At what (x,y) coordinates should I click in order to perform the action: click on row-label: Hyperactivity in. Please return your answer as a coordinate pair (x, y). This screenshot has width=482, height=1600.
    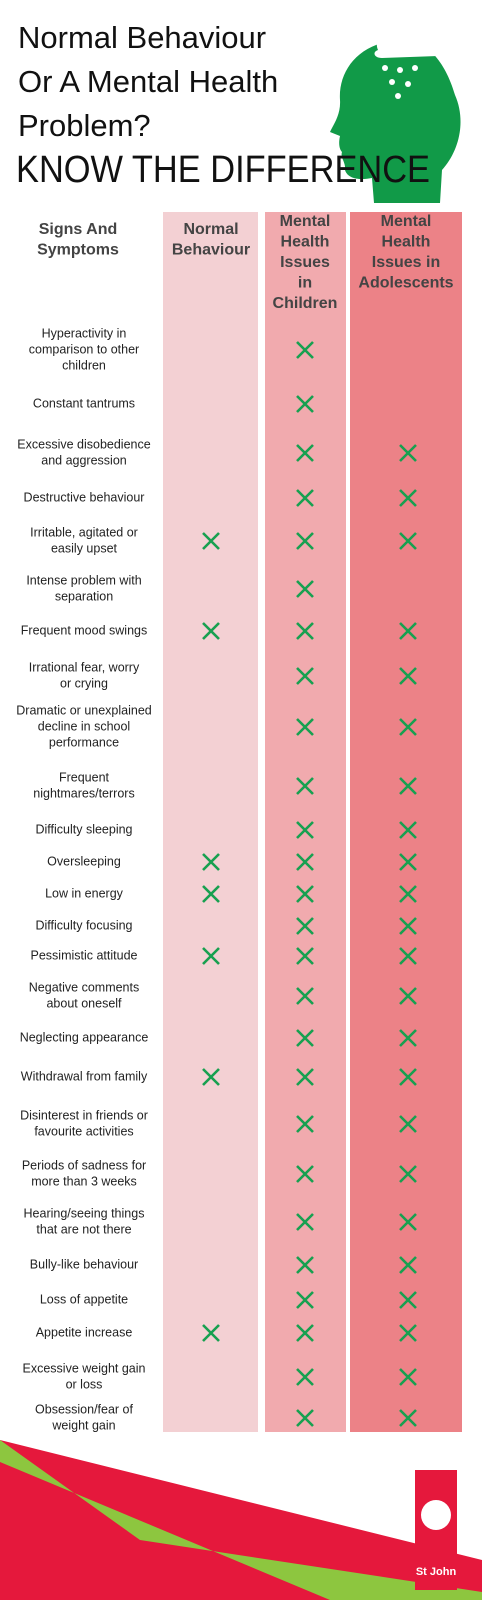
    Looking at the image, I should click on (84, 333).